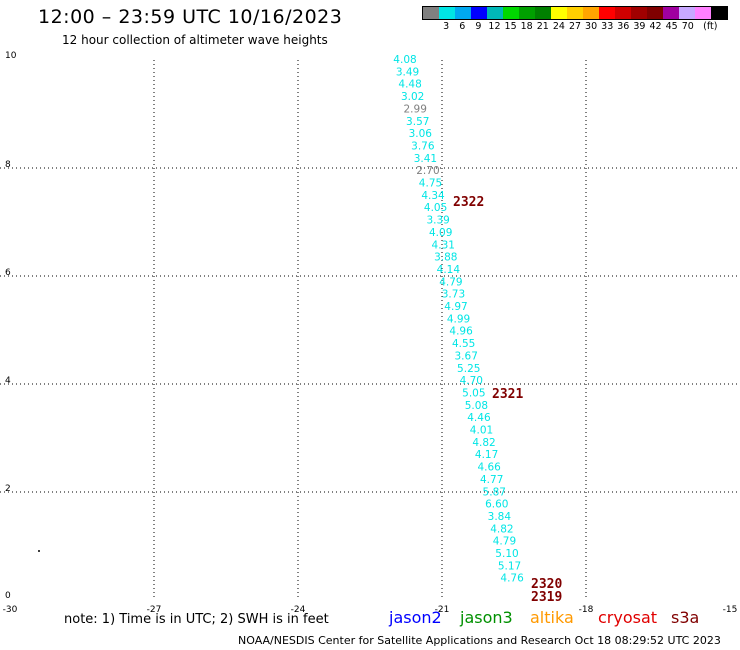 The image size is (740, 650). What do you see at coordinates (478, 26) in the screenshot?
I see `color-scale-label: 9` at bounding box center [478, 26].